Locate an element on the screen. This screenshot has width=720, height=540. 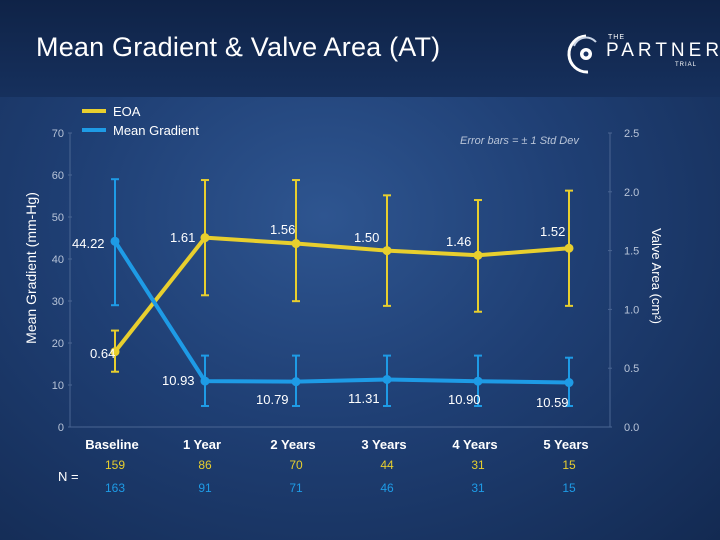
eoa-line is located at coordinates (341, 294).